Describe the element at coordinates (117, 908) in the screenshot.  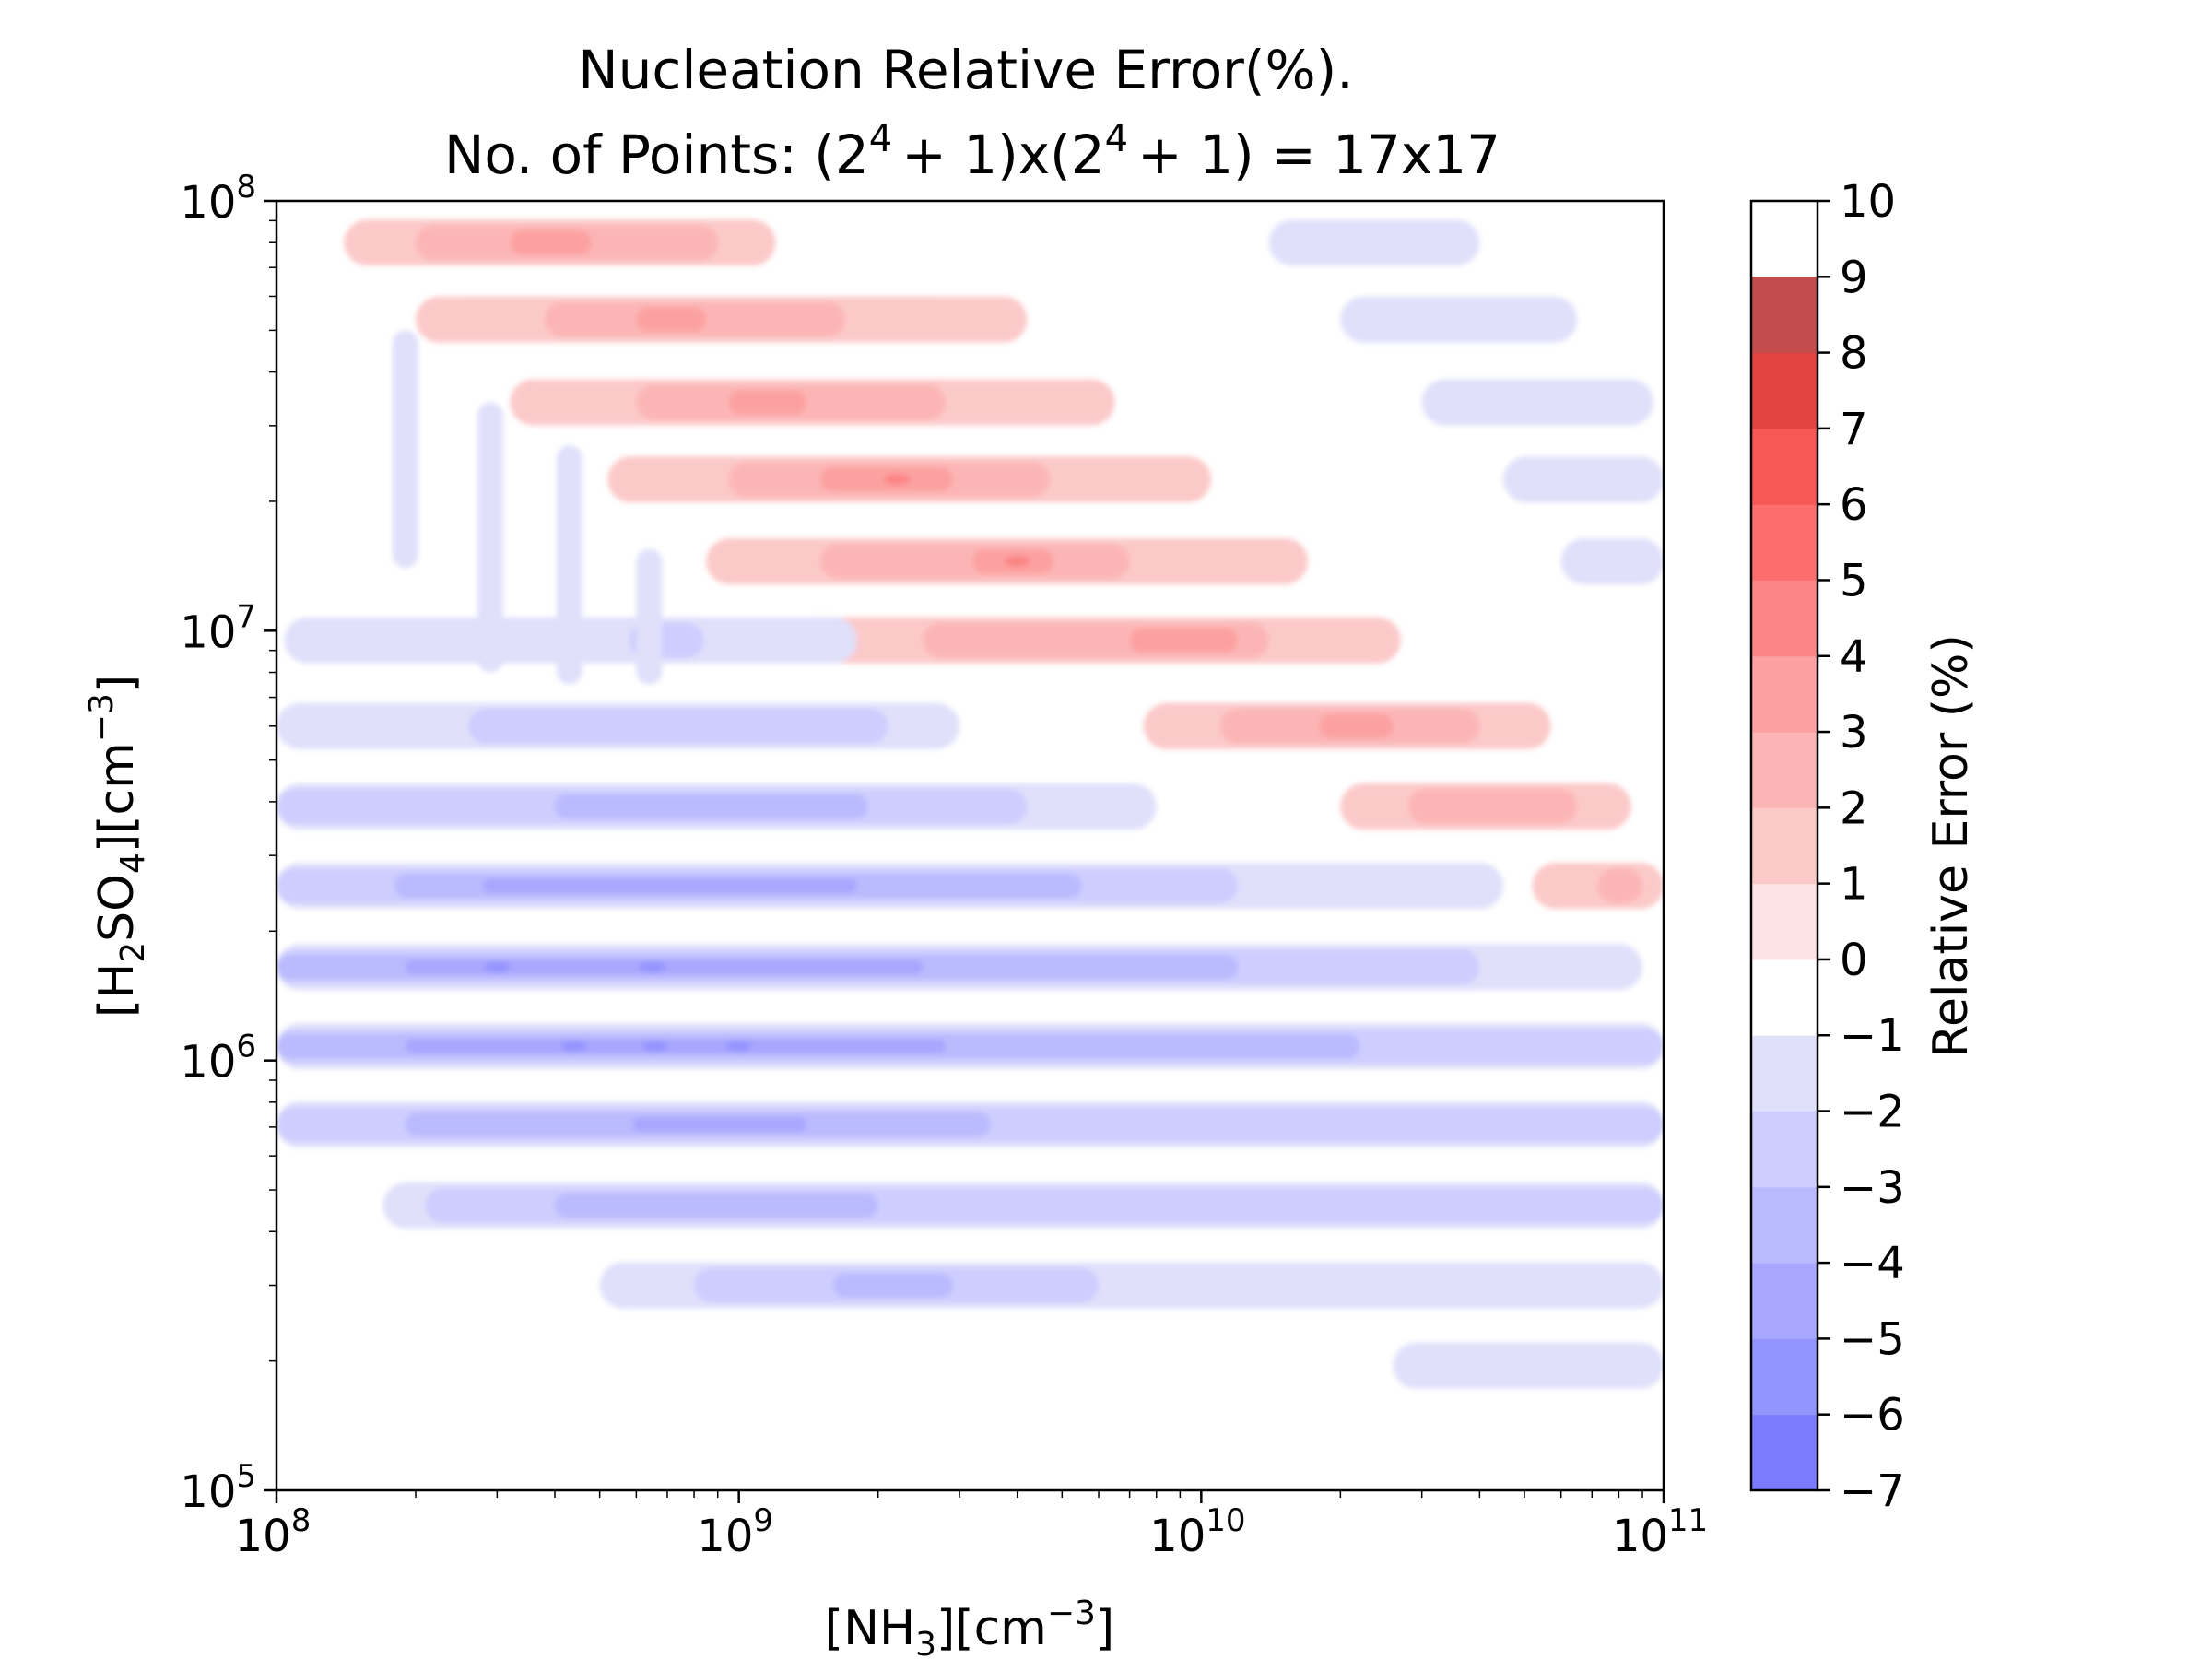
I see `ylabel-mid1: SO` at that location.